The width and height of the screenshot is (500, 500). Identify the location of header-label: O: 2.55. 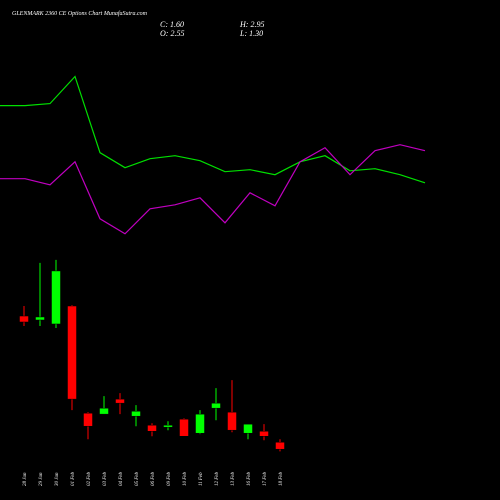
(172, 33).